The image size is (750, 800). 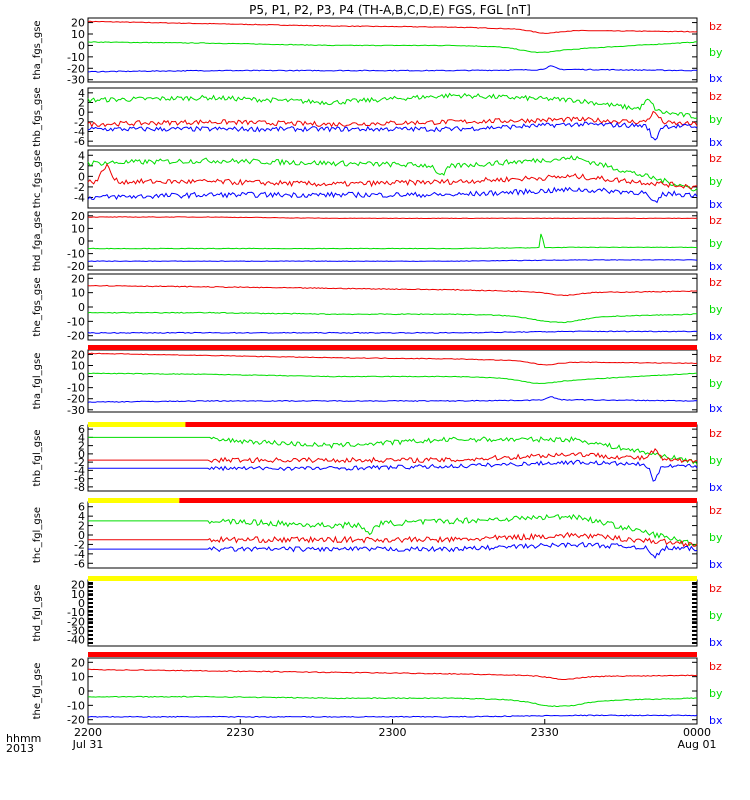 I want to click on y-axis-label: thb_fgl_gse, so click(x=37, y=458).